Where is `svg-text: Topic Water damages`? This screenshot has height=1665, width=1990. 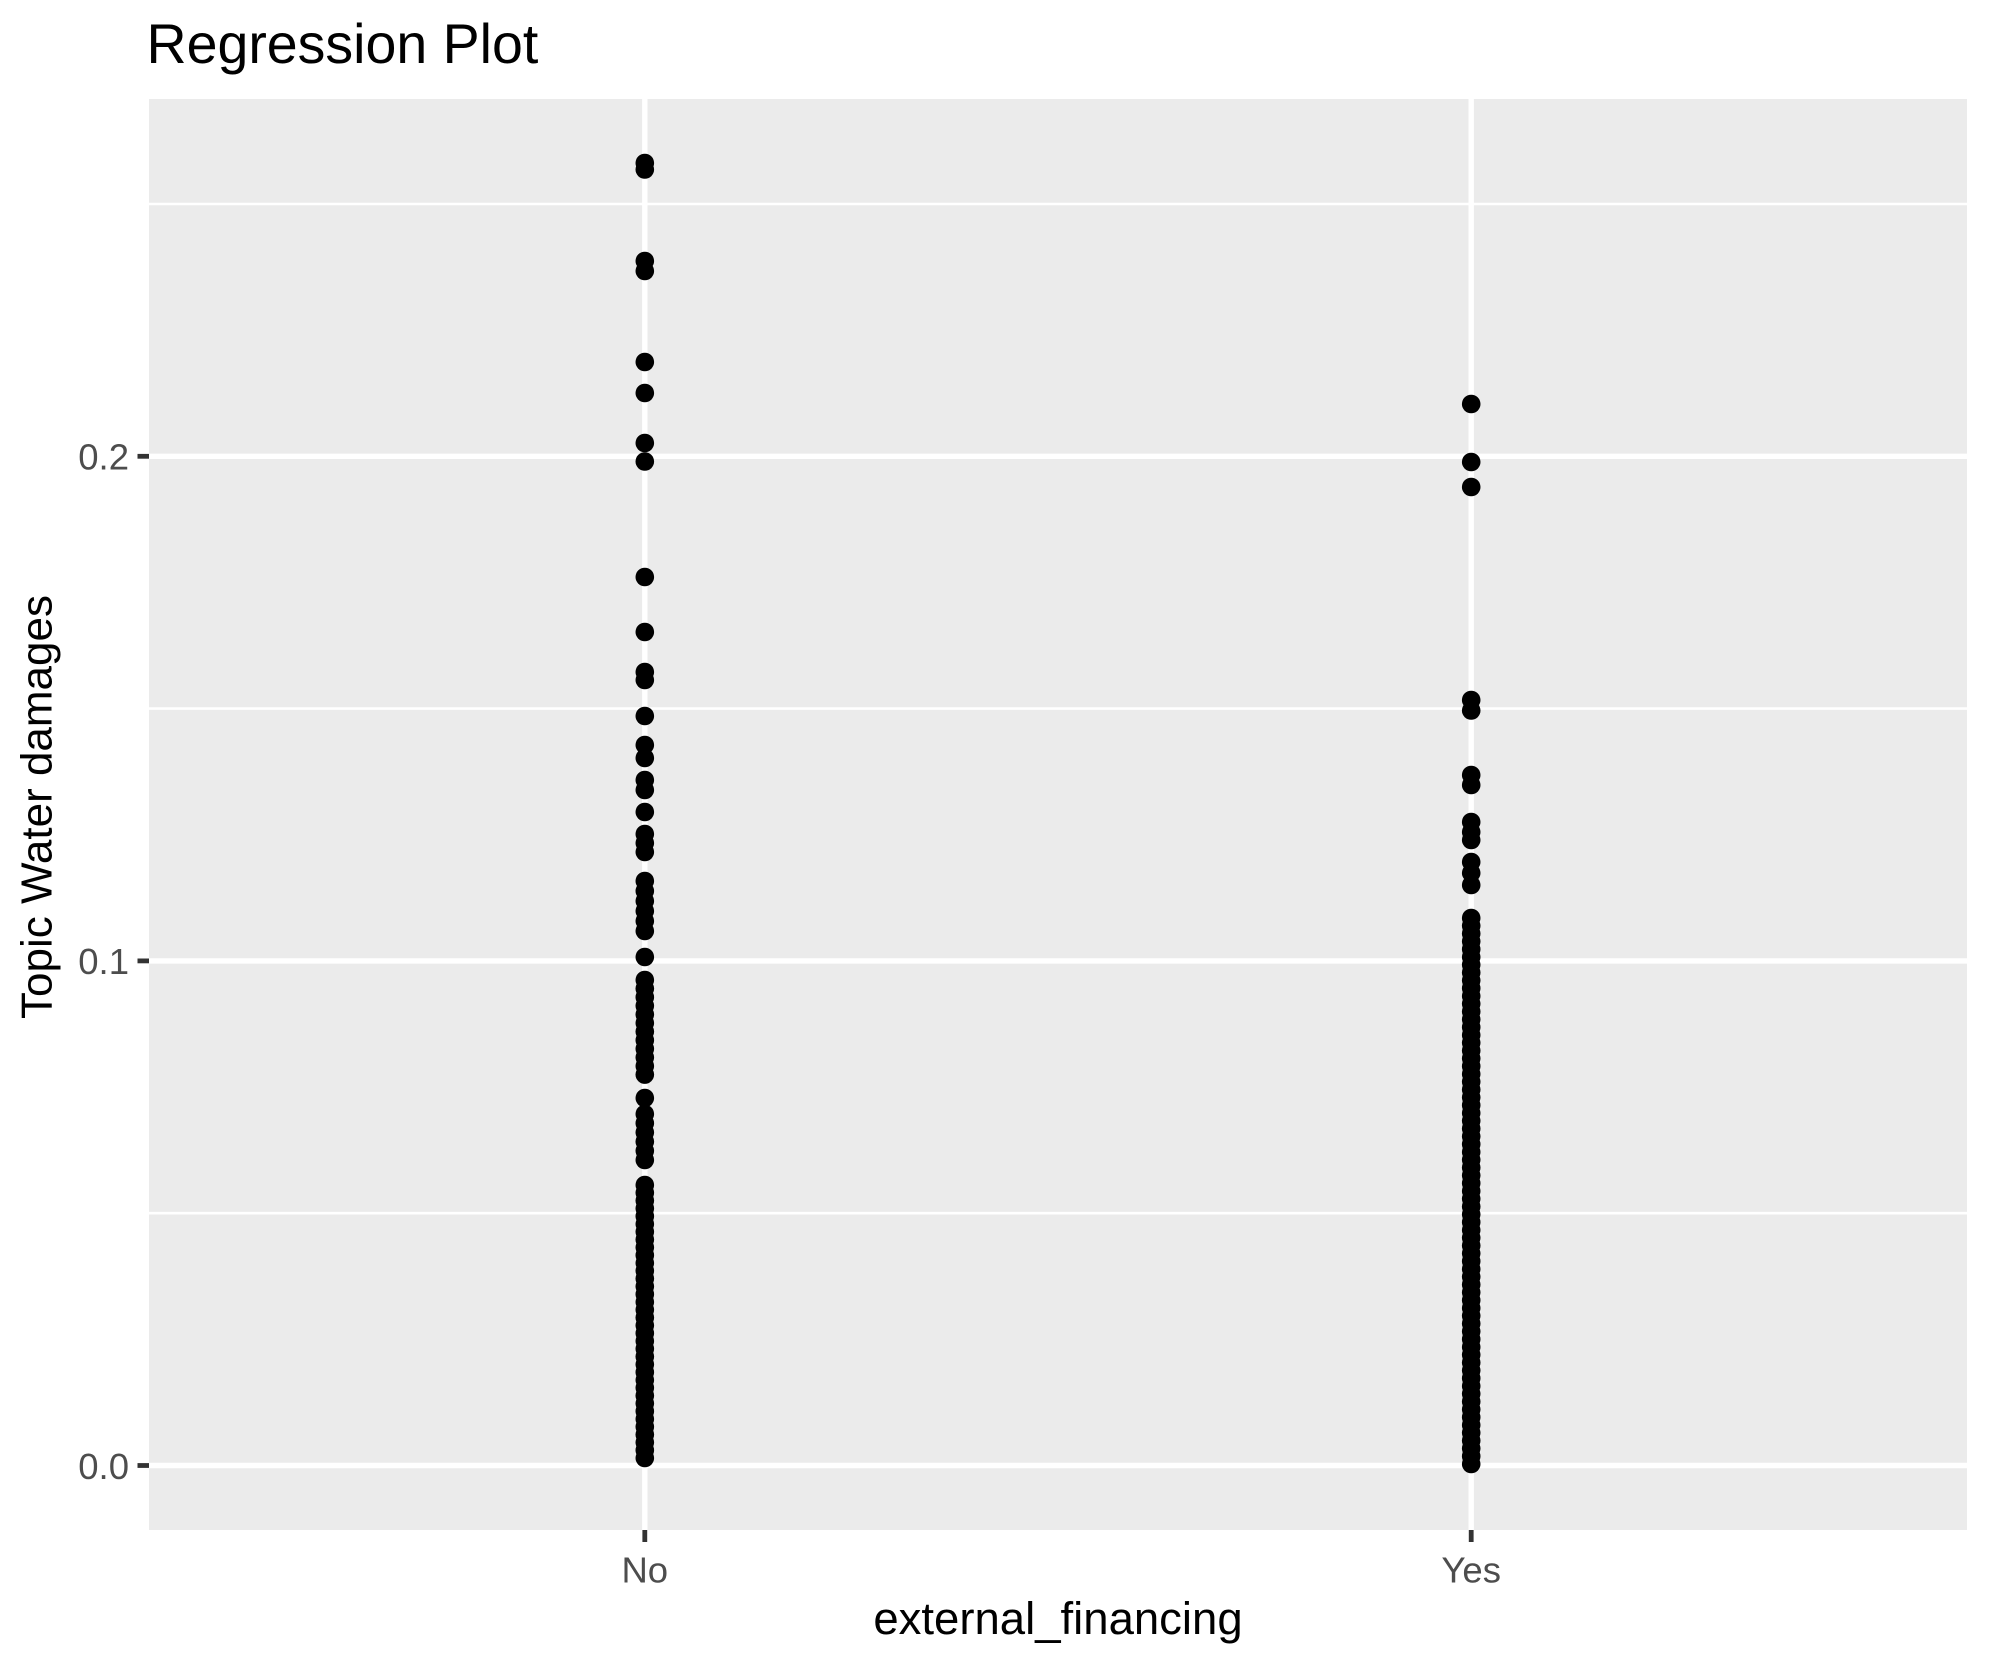
svg-text: Topic Water damages is located at coordinates (37, 807).